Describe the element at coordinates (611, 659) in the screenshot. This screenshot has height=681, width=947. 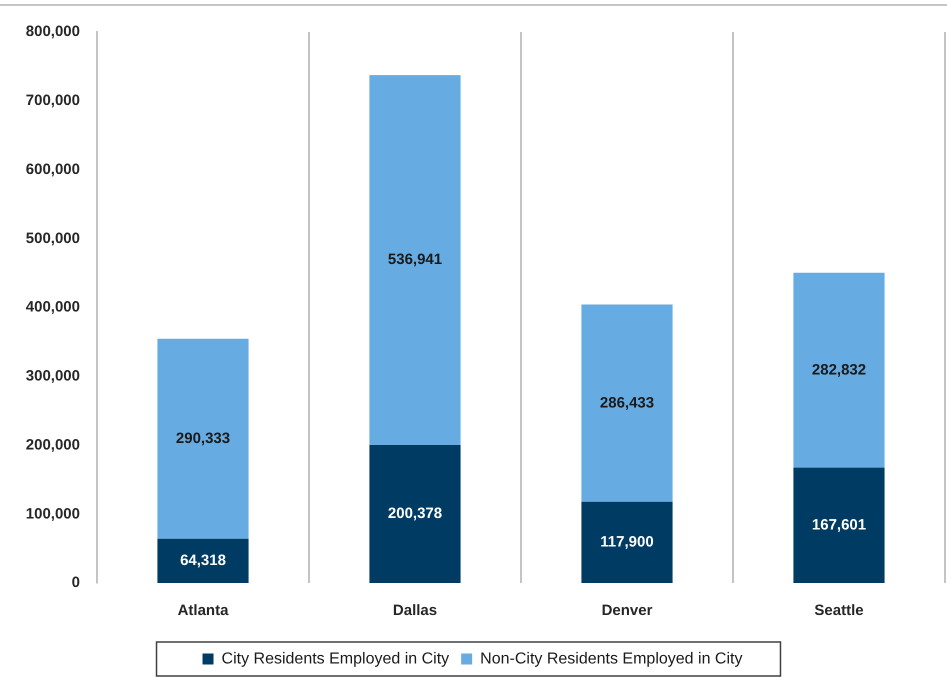
I see `legend-label: Non-City Residents Employed in City` at that location.